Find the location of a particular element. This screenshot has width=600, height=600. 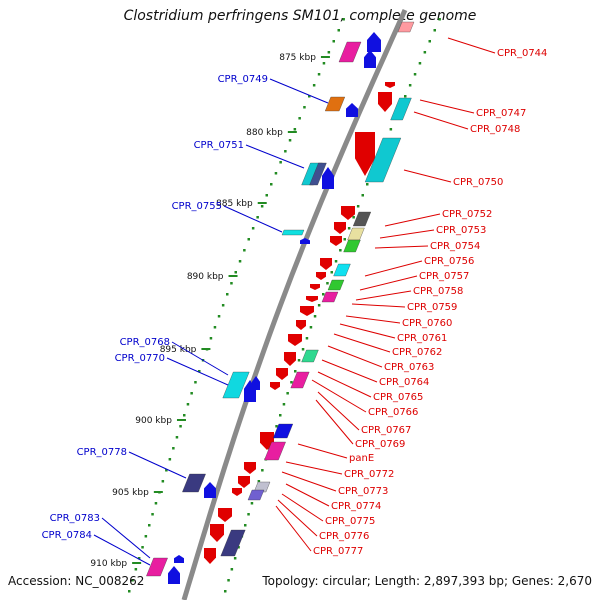

gene-label-right: CPR_0757 is located at coordinates (444, 276).